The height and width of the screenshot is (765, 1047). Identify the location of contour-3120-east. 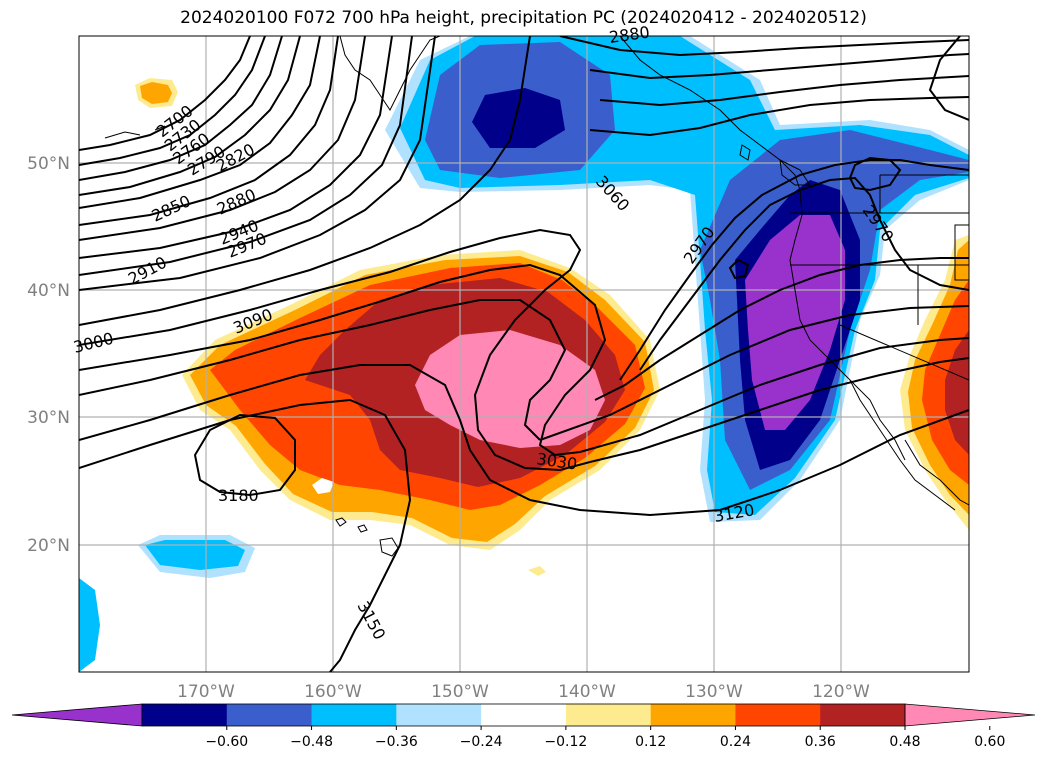
(779, 410).